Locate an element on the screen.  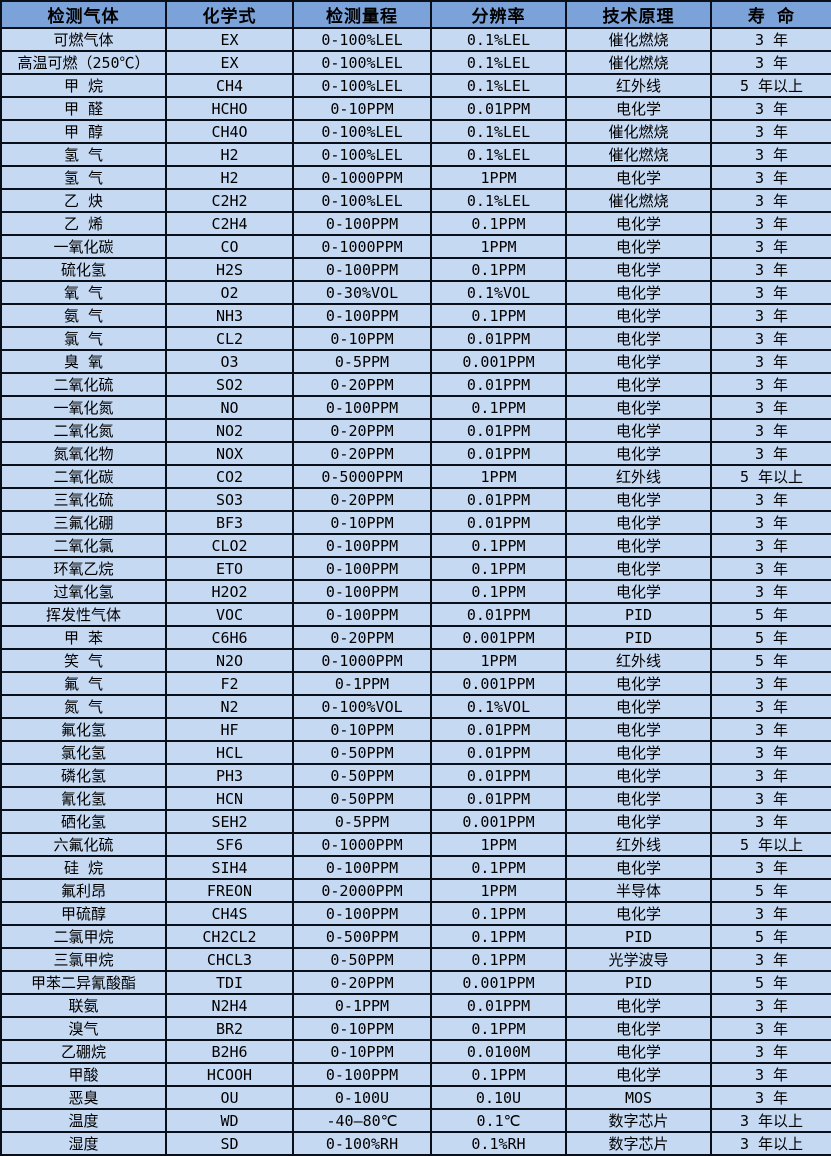
cell-lifespan: 5 年 is located at coordinates (770, 614).